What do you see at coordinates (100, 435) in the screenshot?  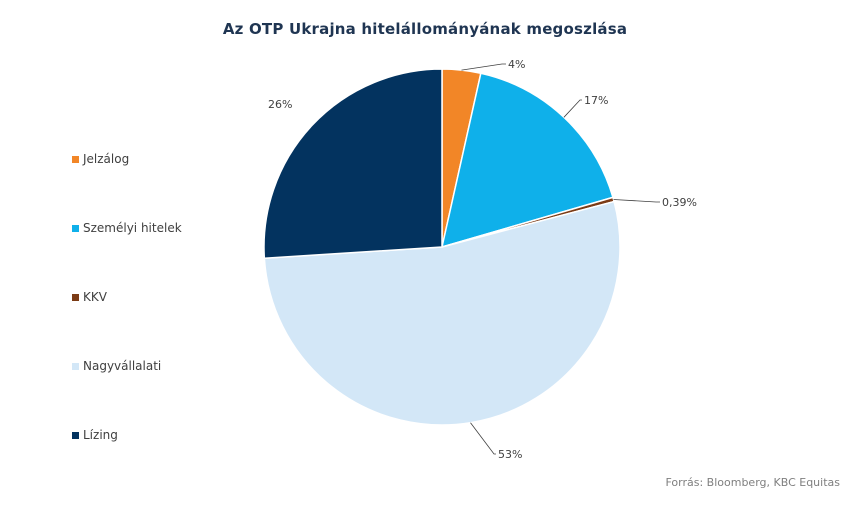 I see `legend-label: Lízing` at bounding box center [100, 435].